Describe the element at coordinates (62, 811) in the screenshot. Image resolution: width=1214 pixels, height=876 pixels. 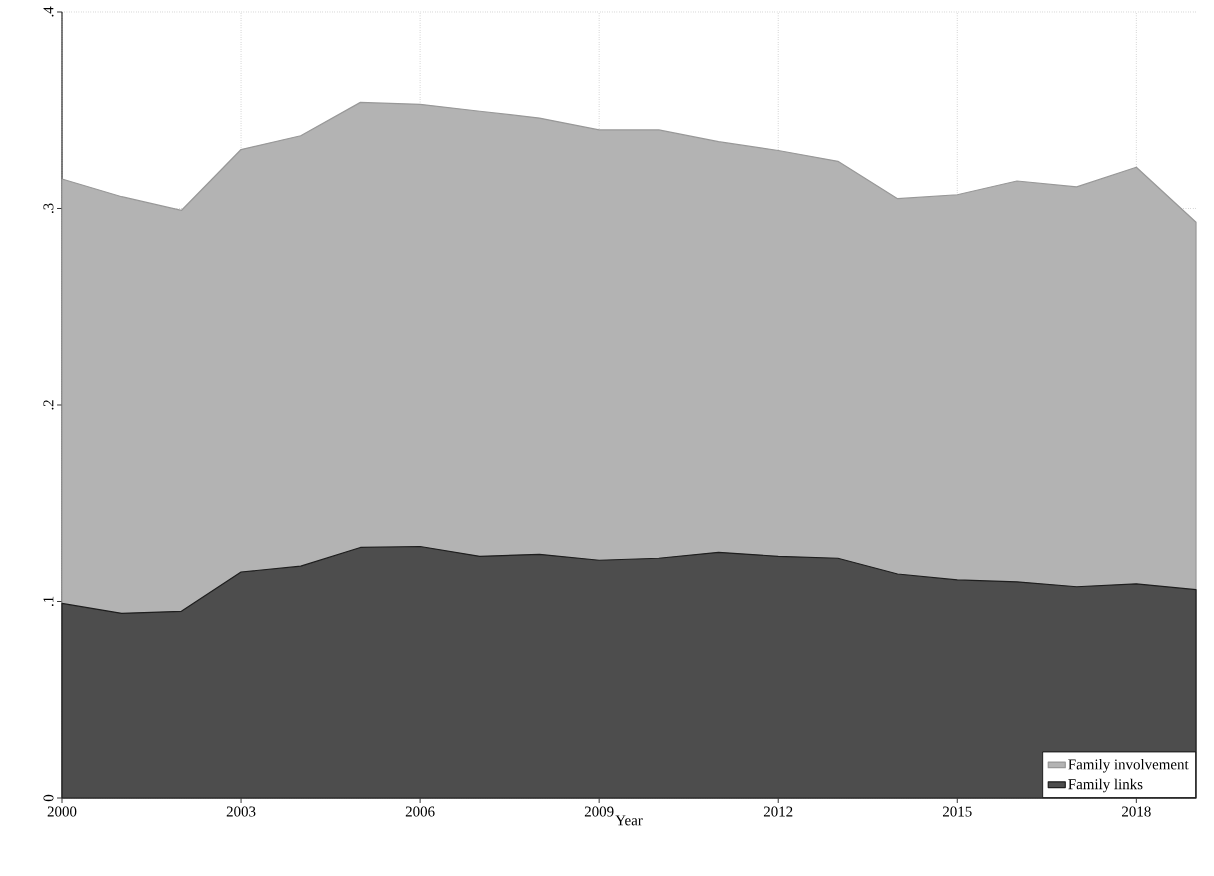
I see `x-tick-label: 2000` at that location.